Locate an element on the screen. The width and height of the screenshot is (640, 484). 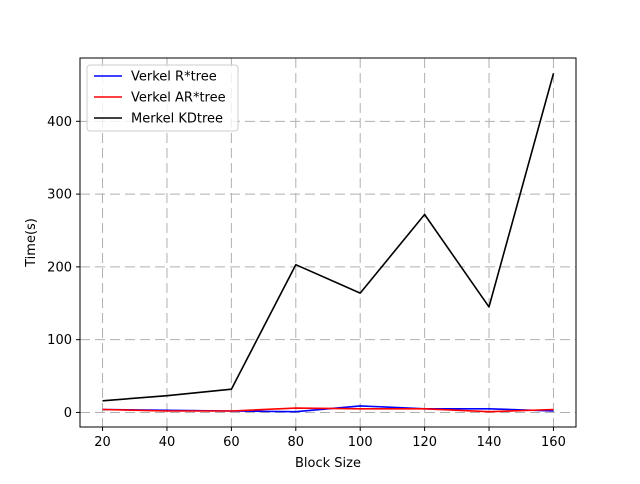
x-tick-label: 40 is located at coordinates (167, 442).